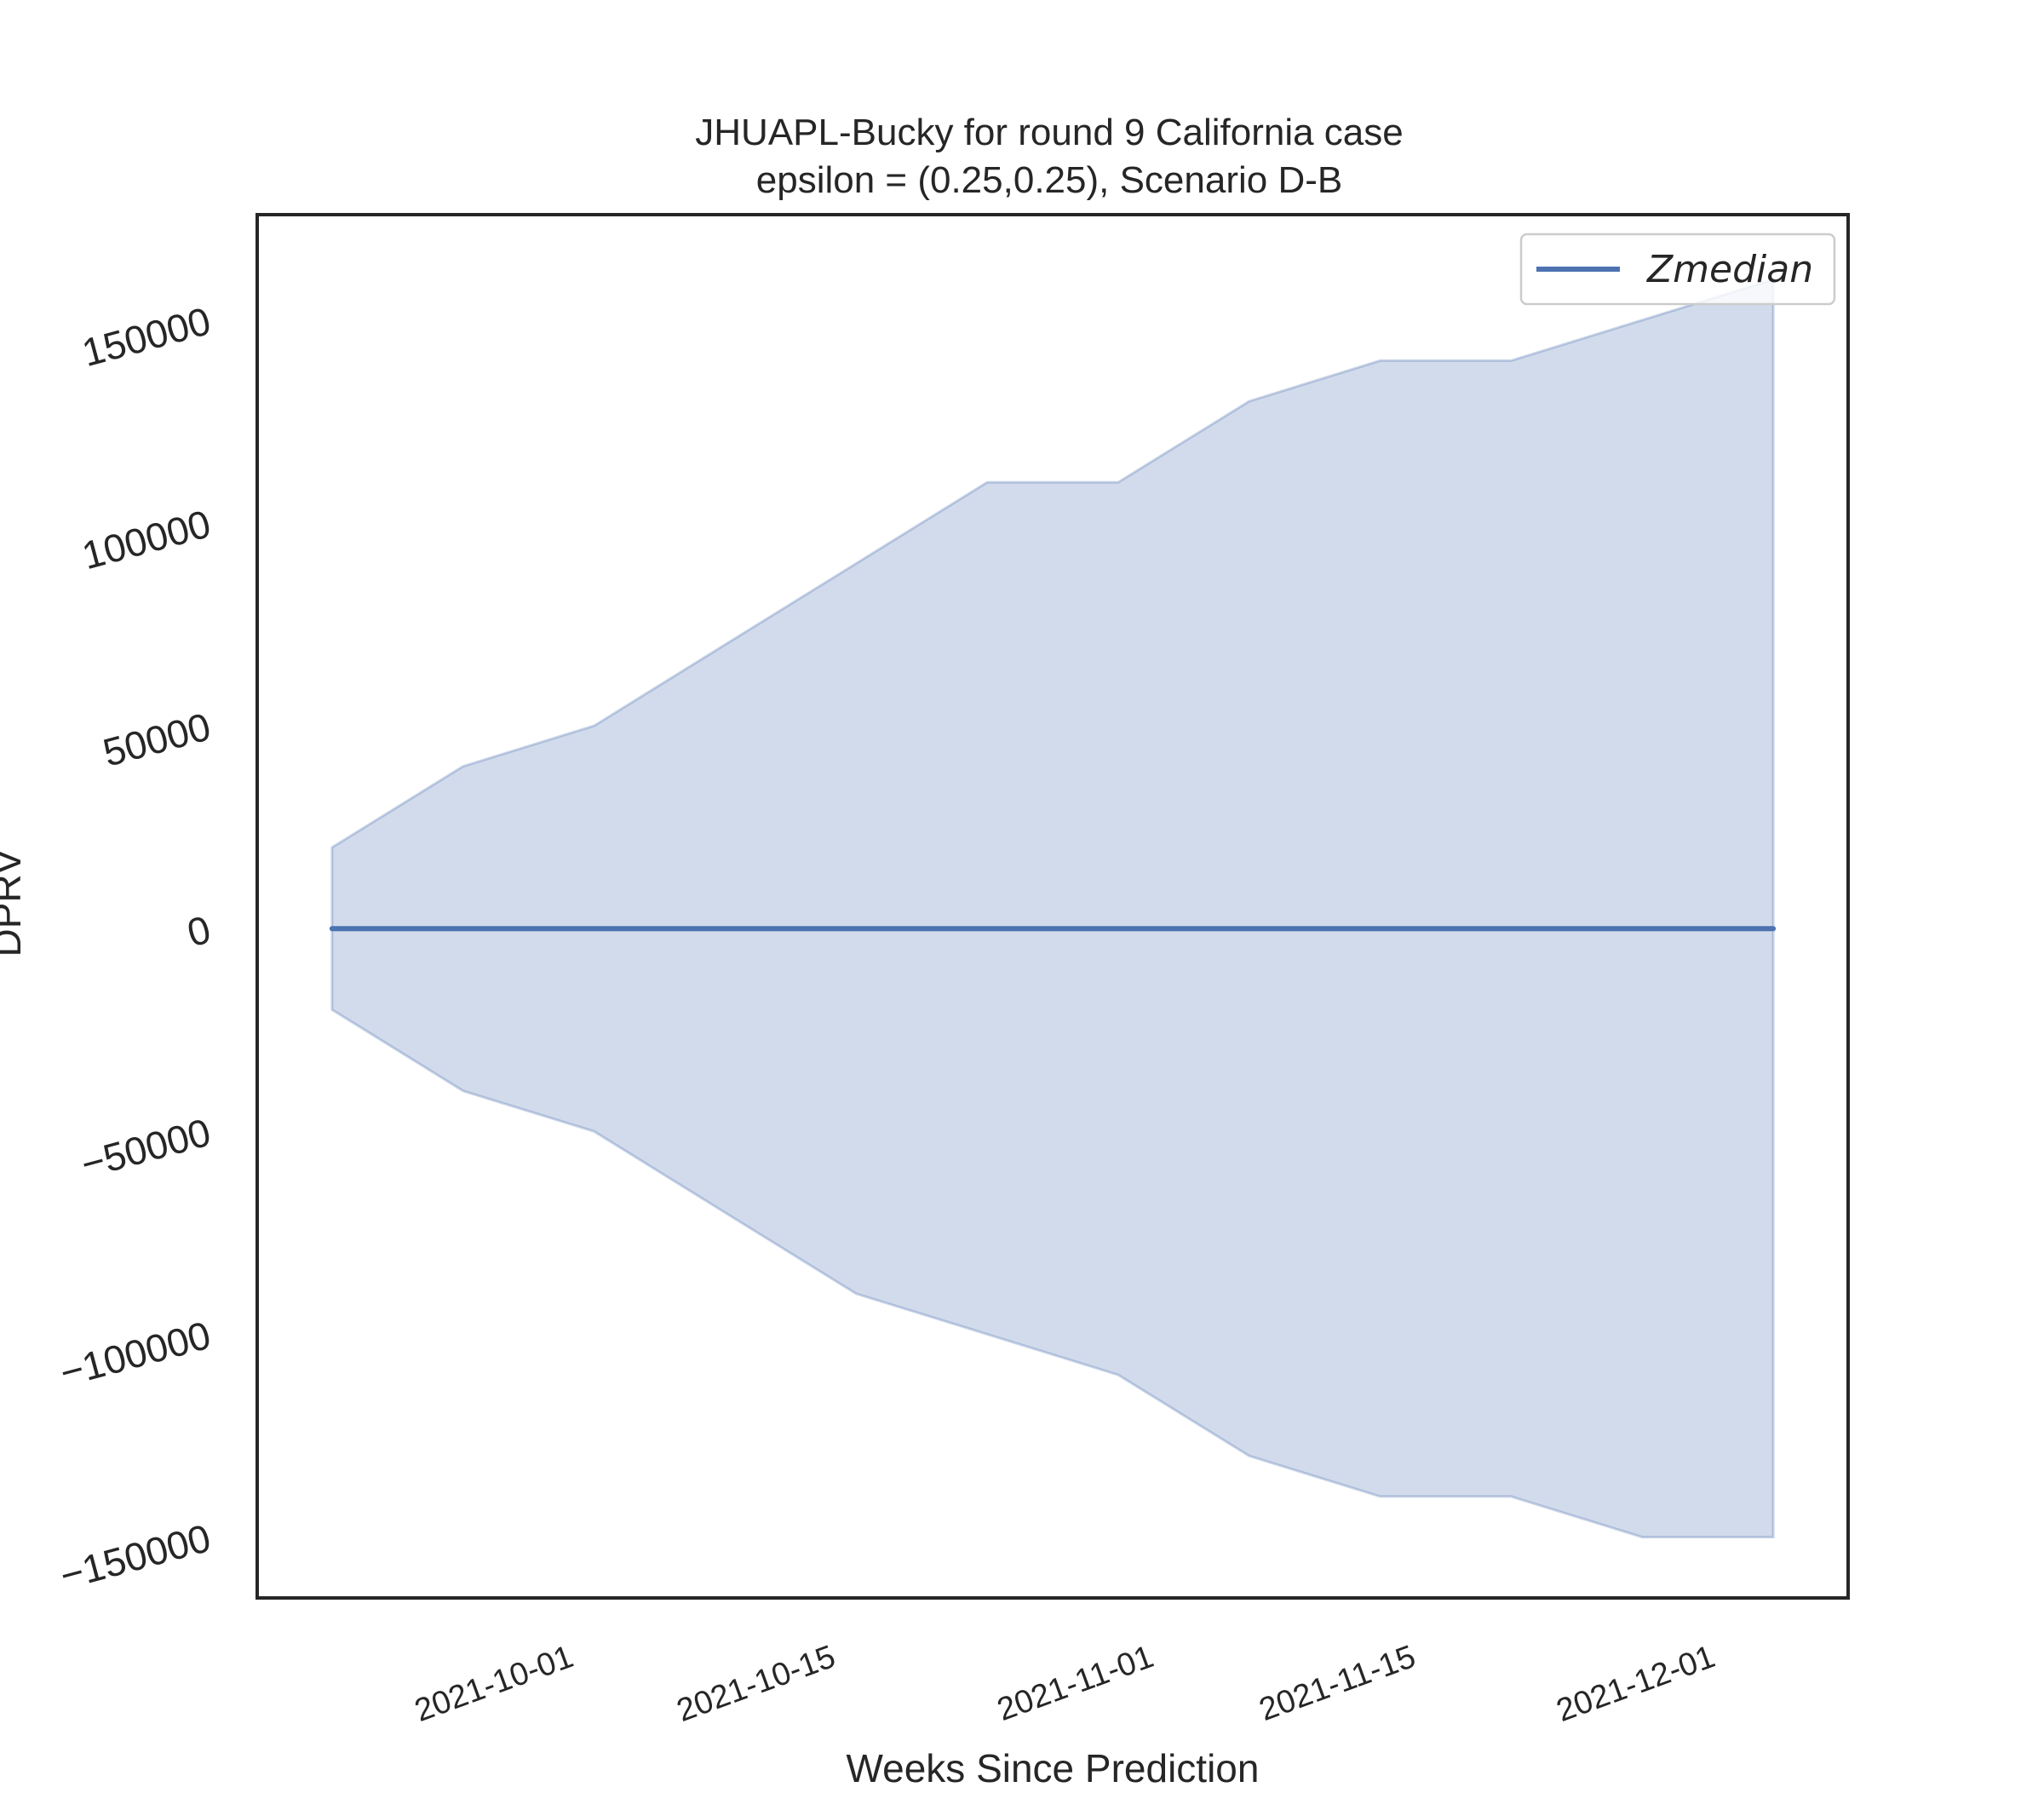 The width and height of the screenshot is (2044, 1793). I want to click on legend-label: Zmedian, so click(1729, 269).